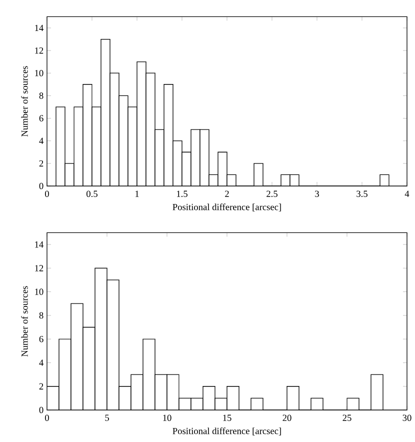 The width and height of the screenshot is (415, 442). What do you see at coordinates (407, 193) in the screenshot?
I see `x-tick-label: 4` at bounding box center [407, 193].